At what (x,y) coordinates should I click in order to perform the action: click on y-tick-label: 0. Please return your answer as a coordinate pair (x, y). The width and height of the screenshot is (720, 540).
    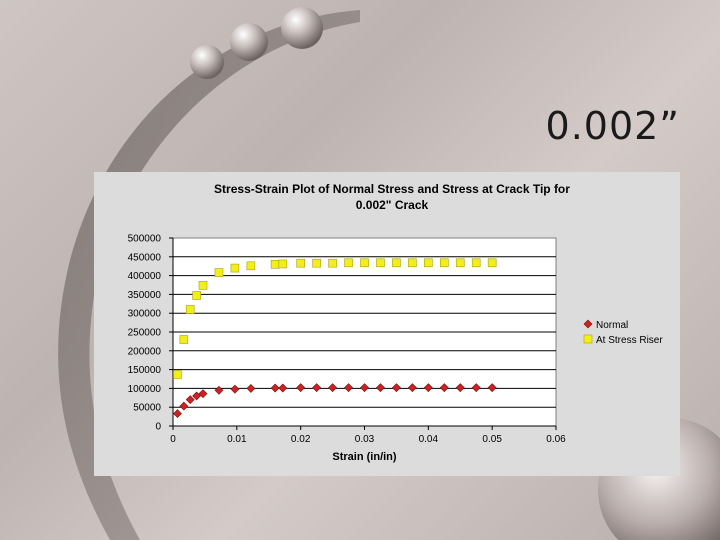
    Looking at the image, I should click on (158, 427).